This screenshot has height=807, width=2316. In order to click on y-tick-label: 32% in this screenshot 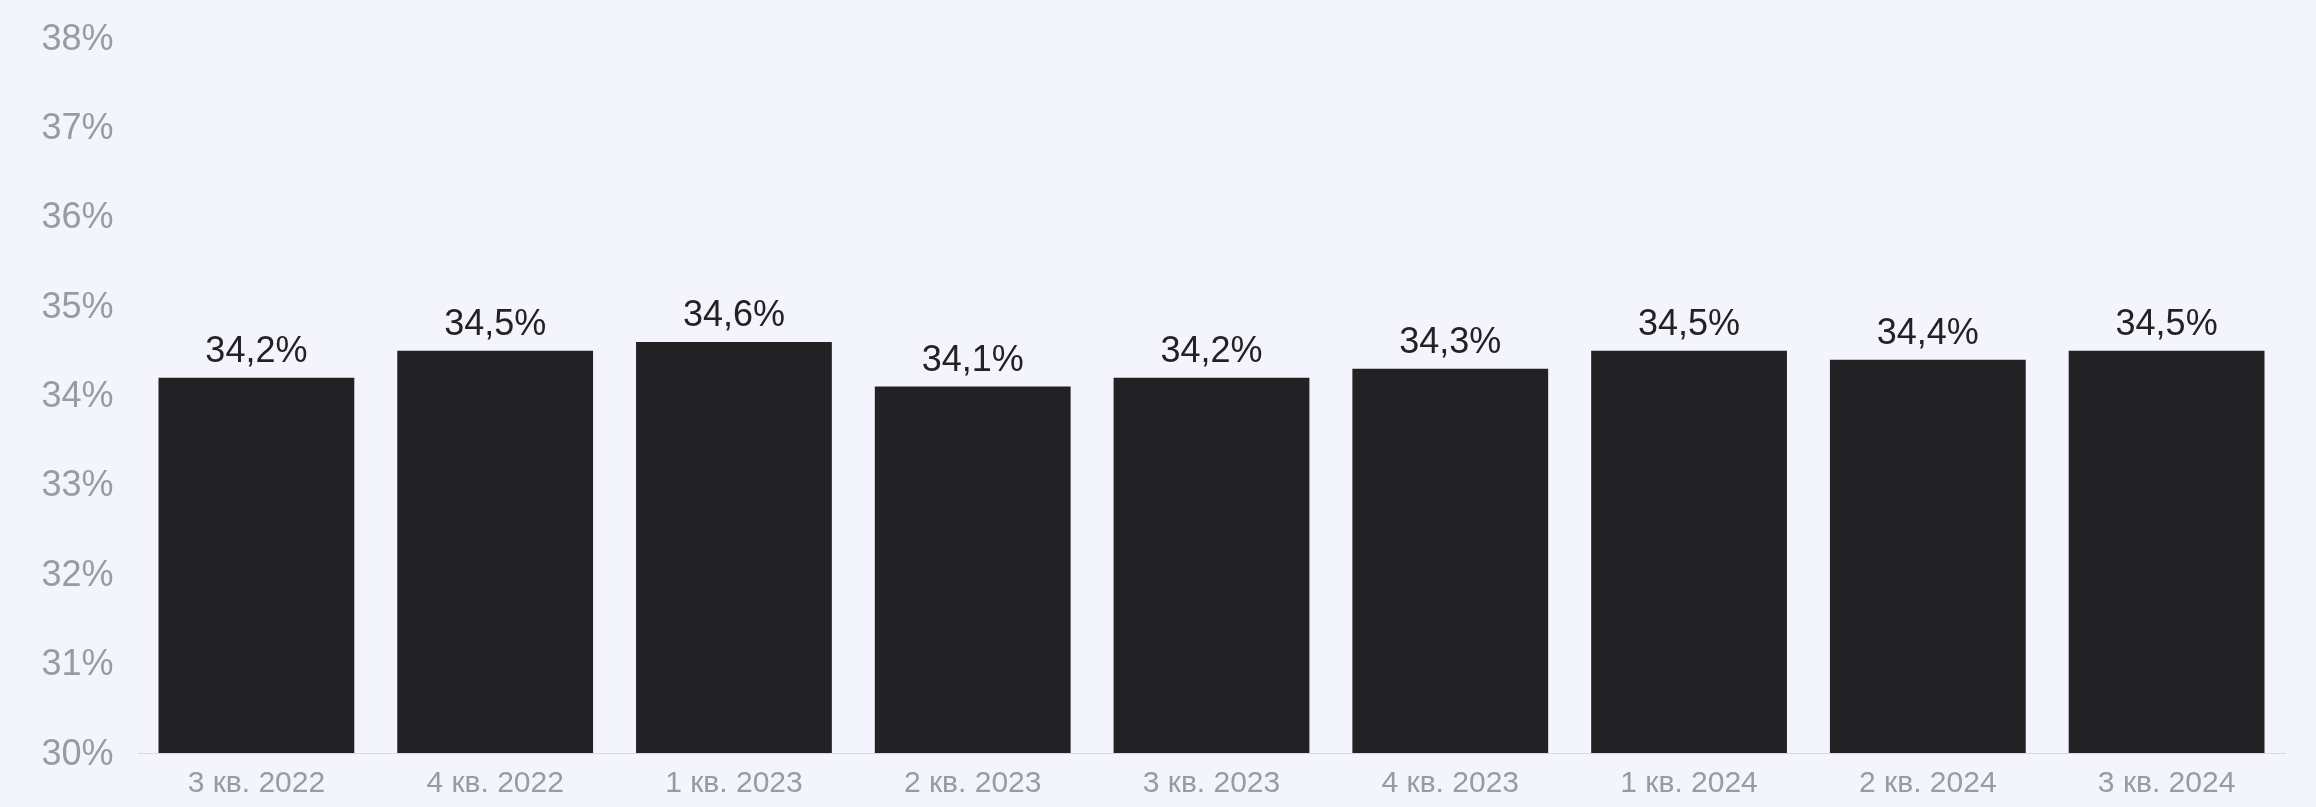, I will do `click(77, 573)`.